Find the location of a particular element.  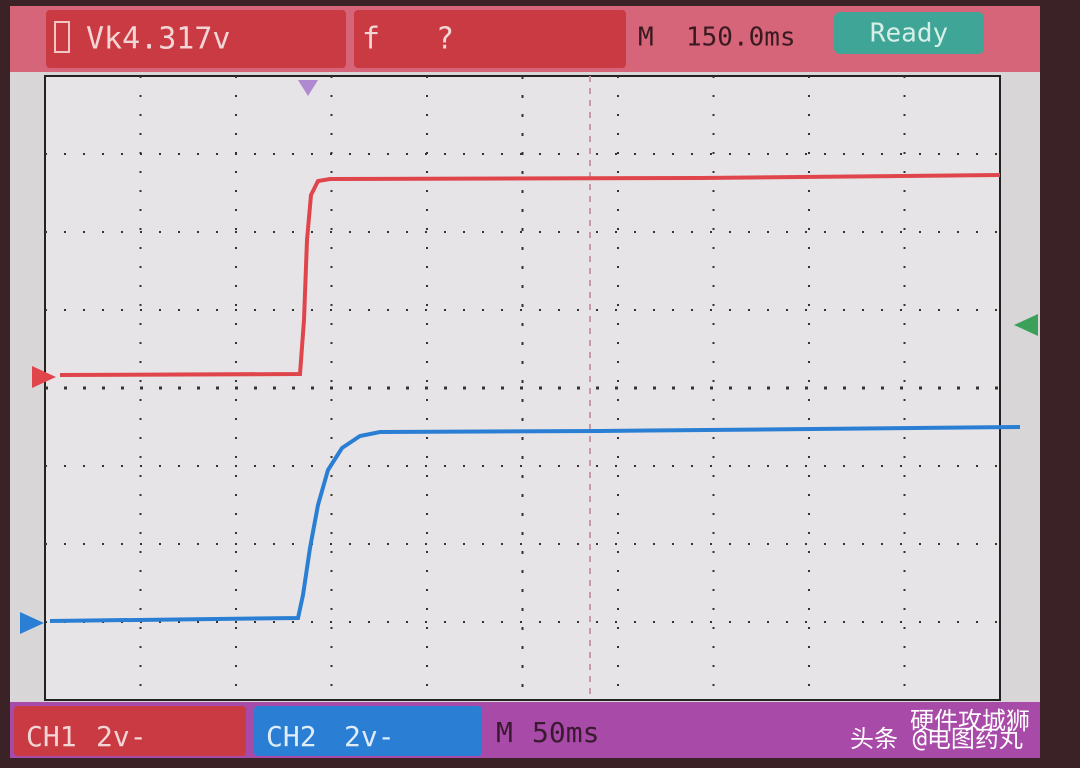

battery-icon is located at coordinates (62, 37).